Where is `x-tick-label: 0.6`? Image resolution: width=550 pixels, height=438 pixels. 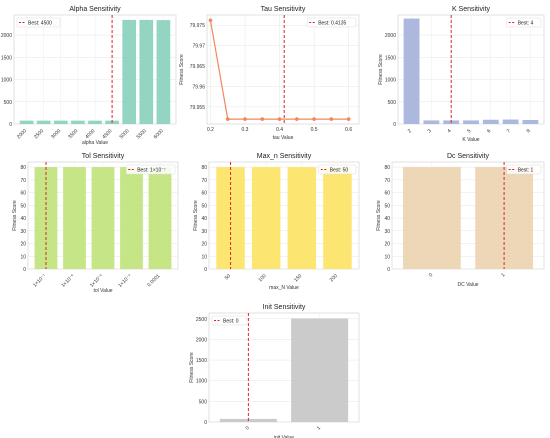
x-tick-label: 0.6 is located at coordinates (348, 130).